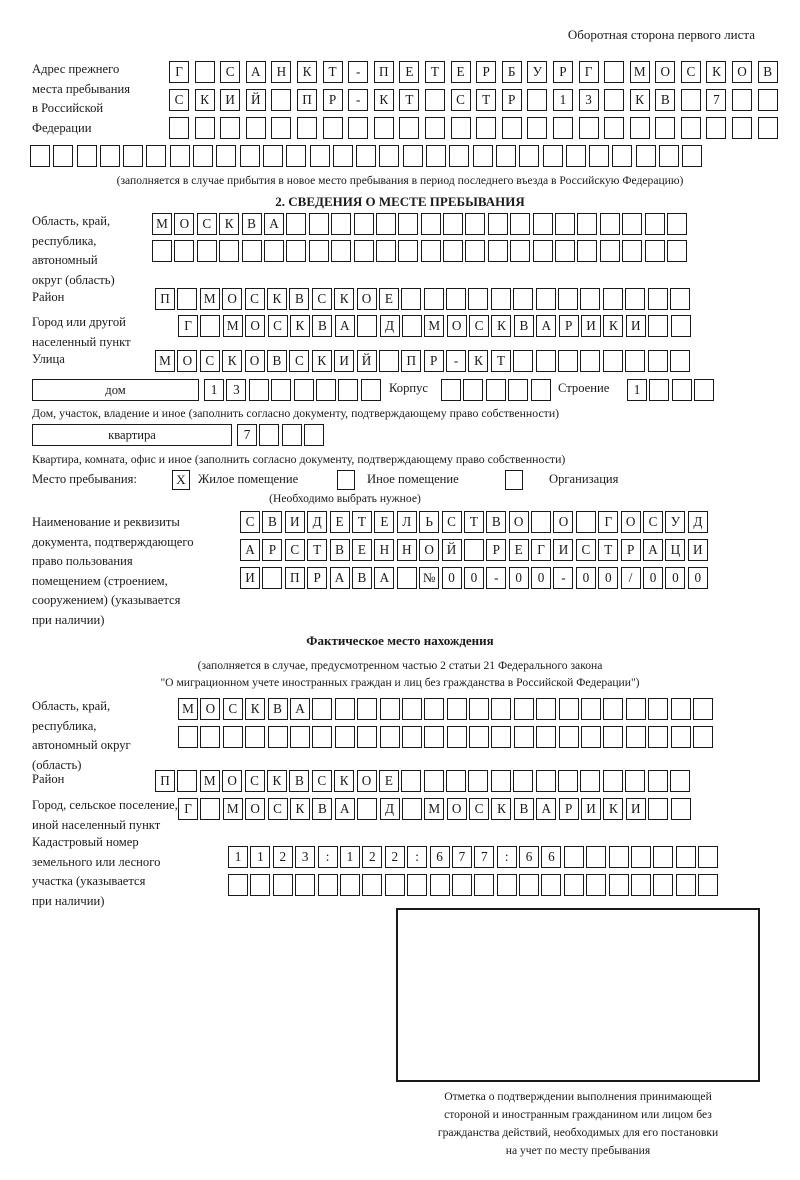 This screenshot has width=800, height=1180. What do you see at coordinates (394, 857) in the screenshot?
I see `comb-cell: 2` at bounding box center [394, 857].